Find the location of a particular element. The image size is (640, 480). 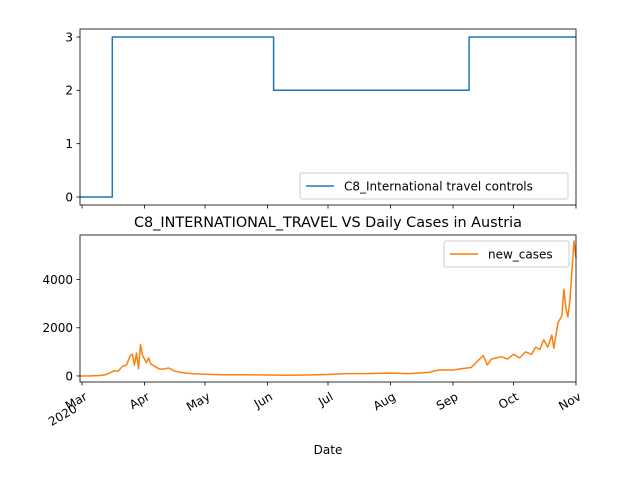

bottom-y-tick-label: 2000 is located at coordinates (57, 328).